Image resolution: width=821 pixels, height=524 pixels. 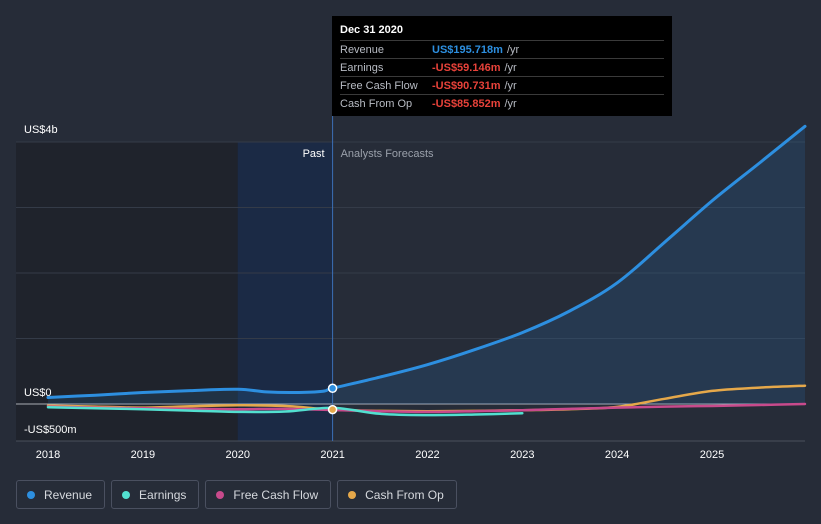 I want to click on x-tick-label: 2024, so click(x=617, y=455).